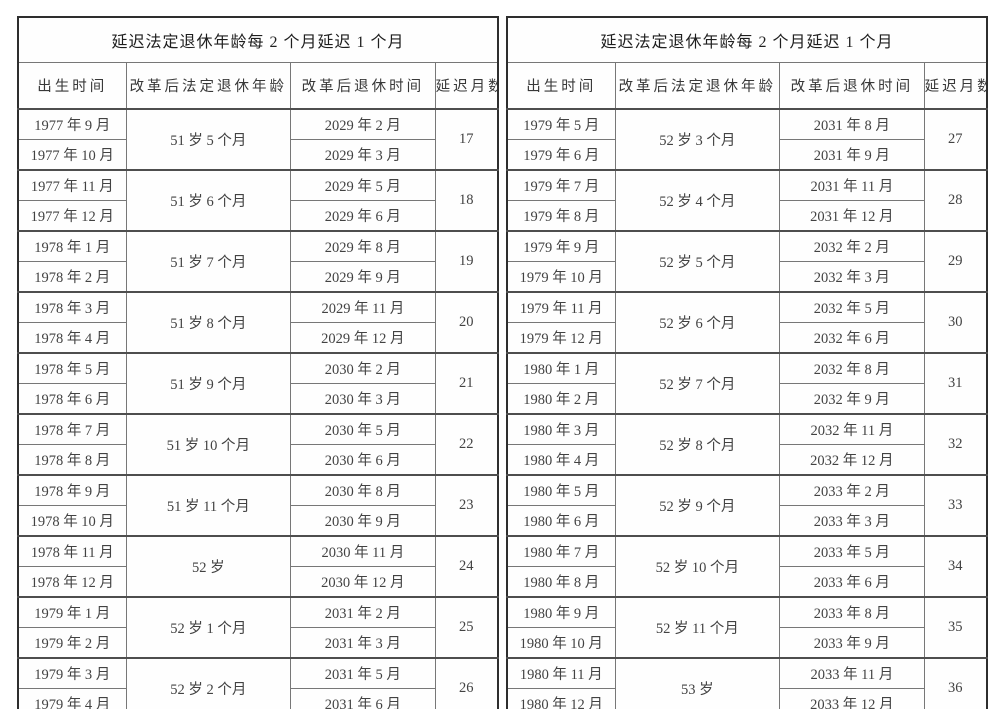 The image size is (1000, 709). Describe the element at coordinates (746, 582) in the screenshot. I see `table-row: 1980 年 8 月 2033 年 6 月` at that location.